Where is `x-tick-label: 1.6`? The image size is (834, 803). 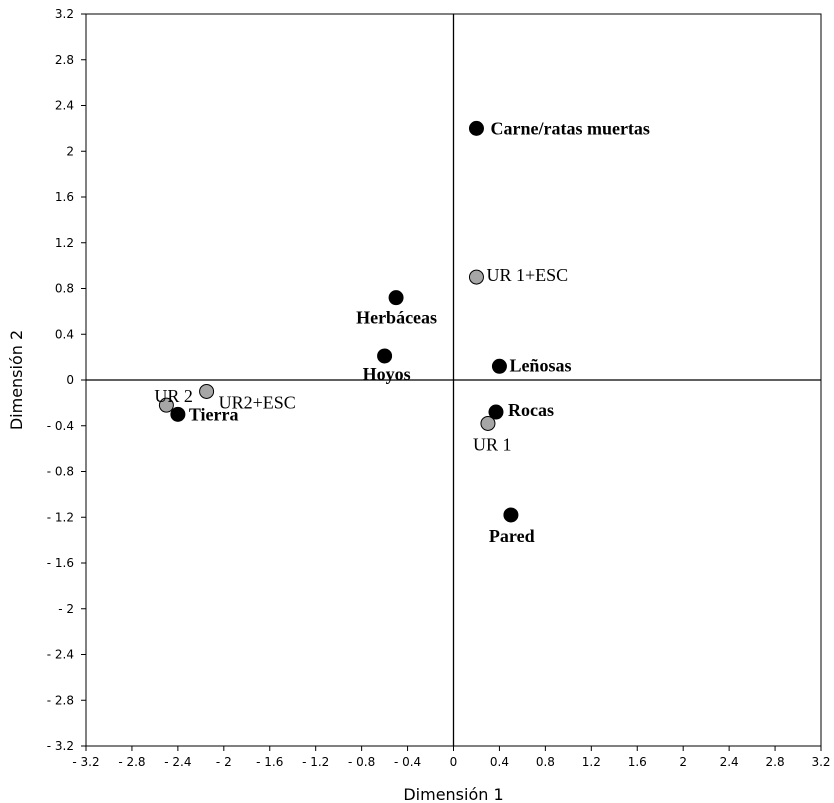
x-tick-label: 1.6 is located at coordinates (637, 762).